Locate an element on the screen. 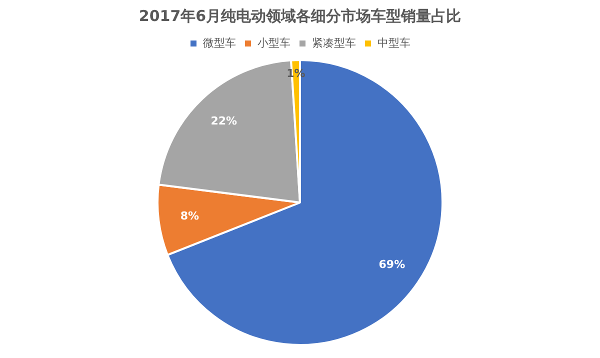  data-label: 69% is located at coordinates (392, 264).